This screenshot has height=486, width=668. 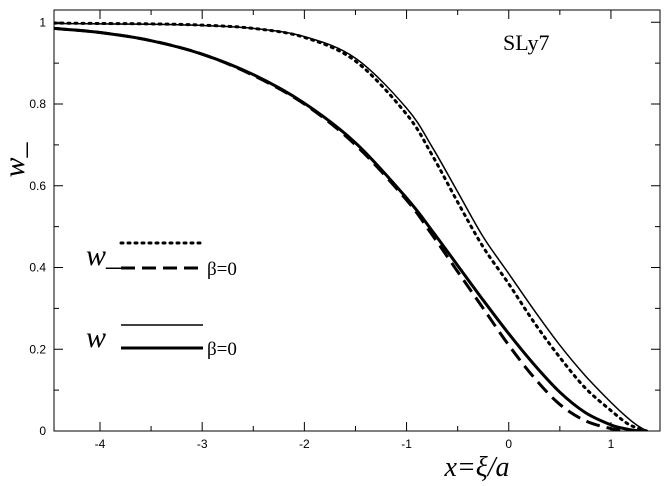 I want to click on legend-symbol: w, so click(x=96, y=337).